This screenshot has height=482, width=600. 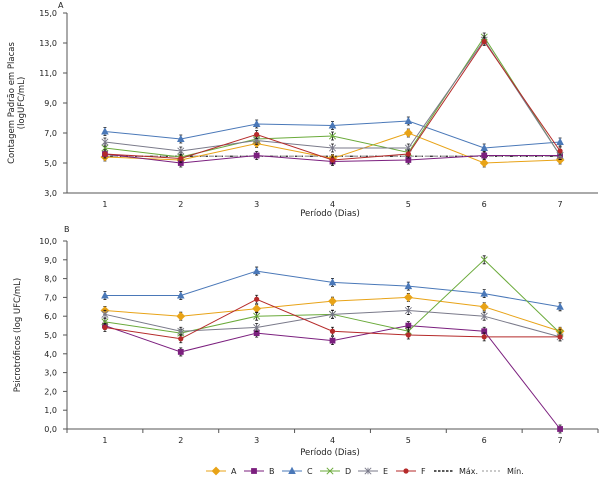 I want to click on y-tick-label: 11,0, so click(x=48, y=73).